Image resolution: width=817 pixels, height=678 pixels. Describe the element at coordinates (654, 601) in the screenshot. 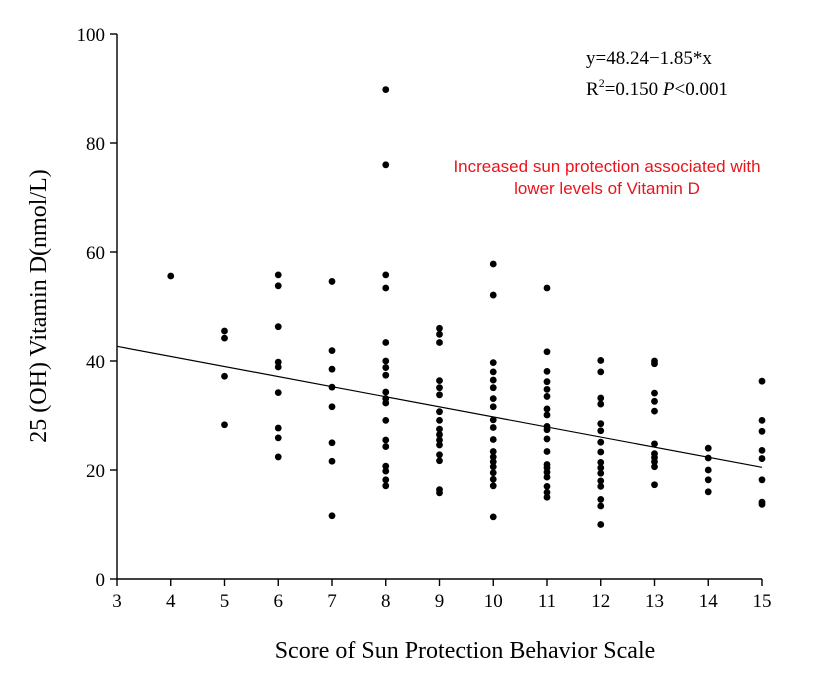

I see `x-tick-label: 13` at that location.